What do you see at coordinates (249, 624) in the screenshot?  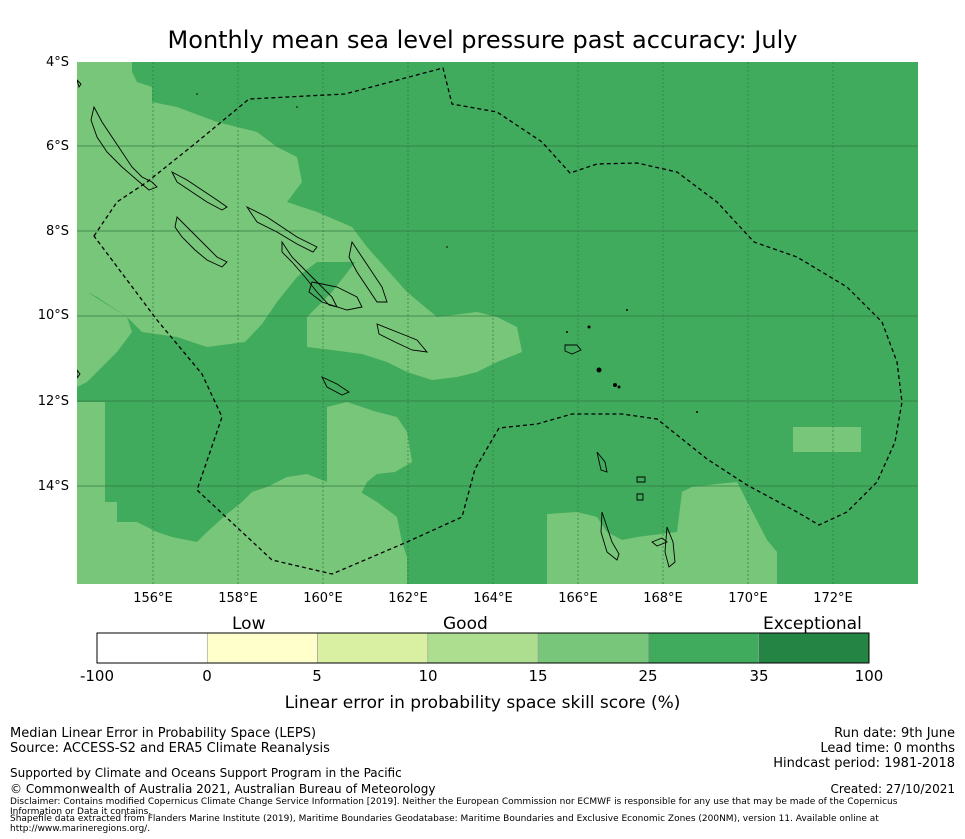 I see `colorbar-category-low: Low` at bounding box center [249, 624].